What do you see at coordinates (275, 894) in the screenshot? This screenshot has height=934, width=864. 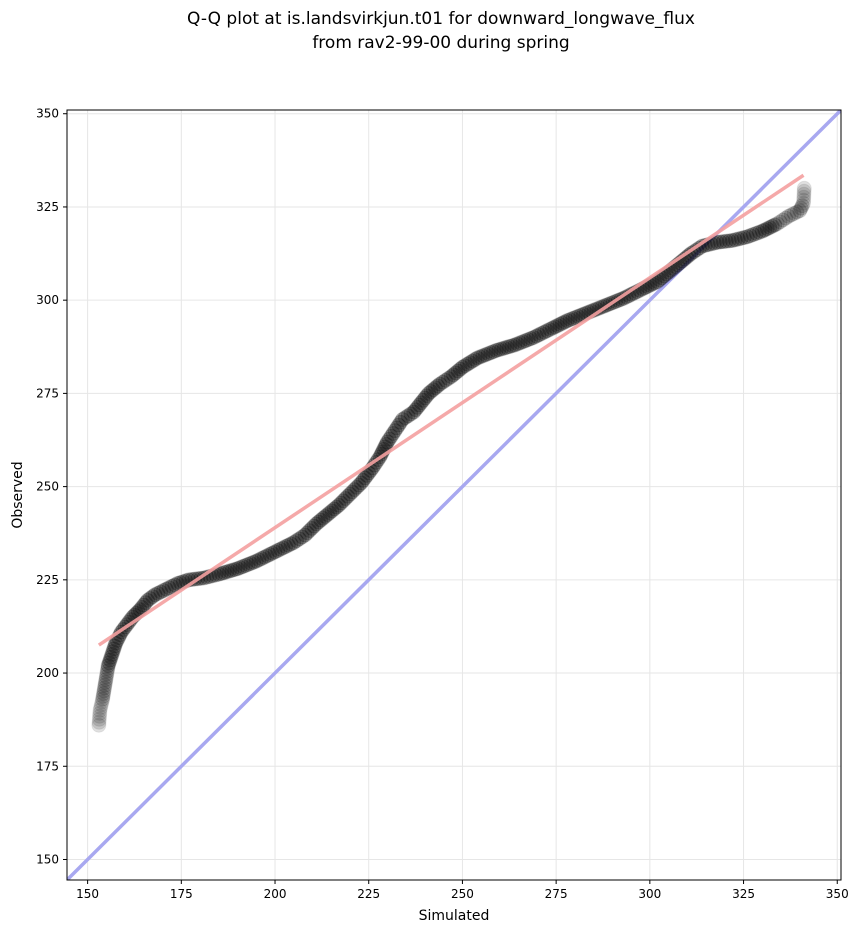 I see `x-tick-label: 200` at bounding box center [275, 894].